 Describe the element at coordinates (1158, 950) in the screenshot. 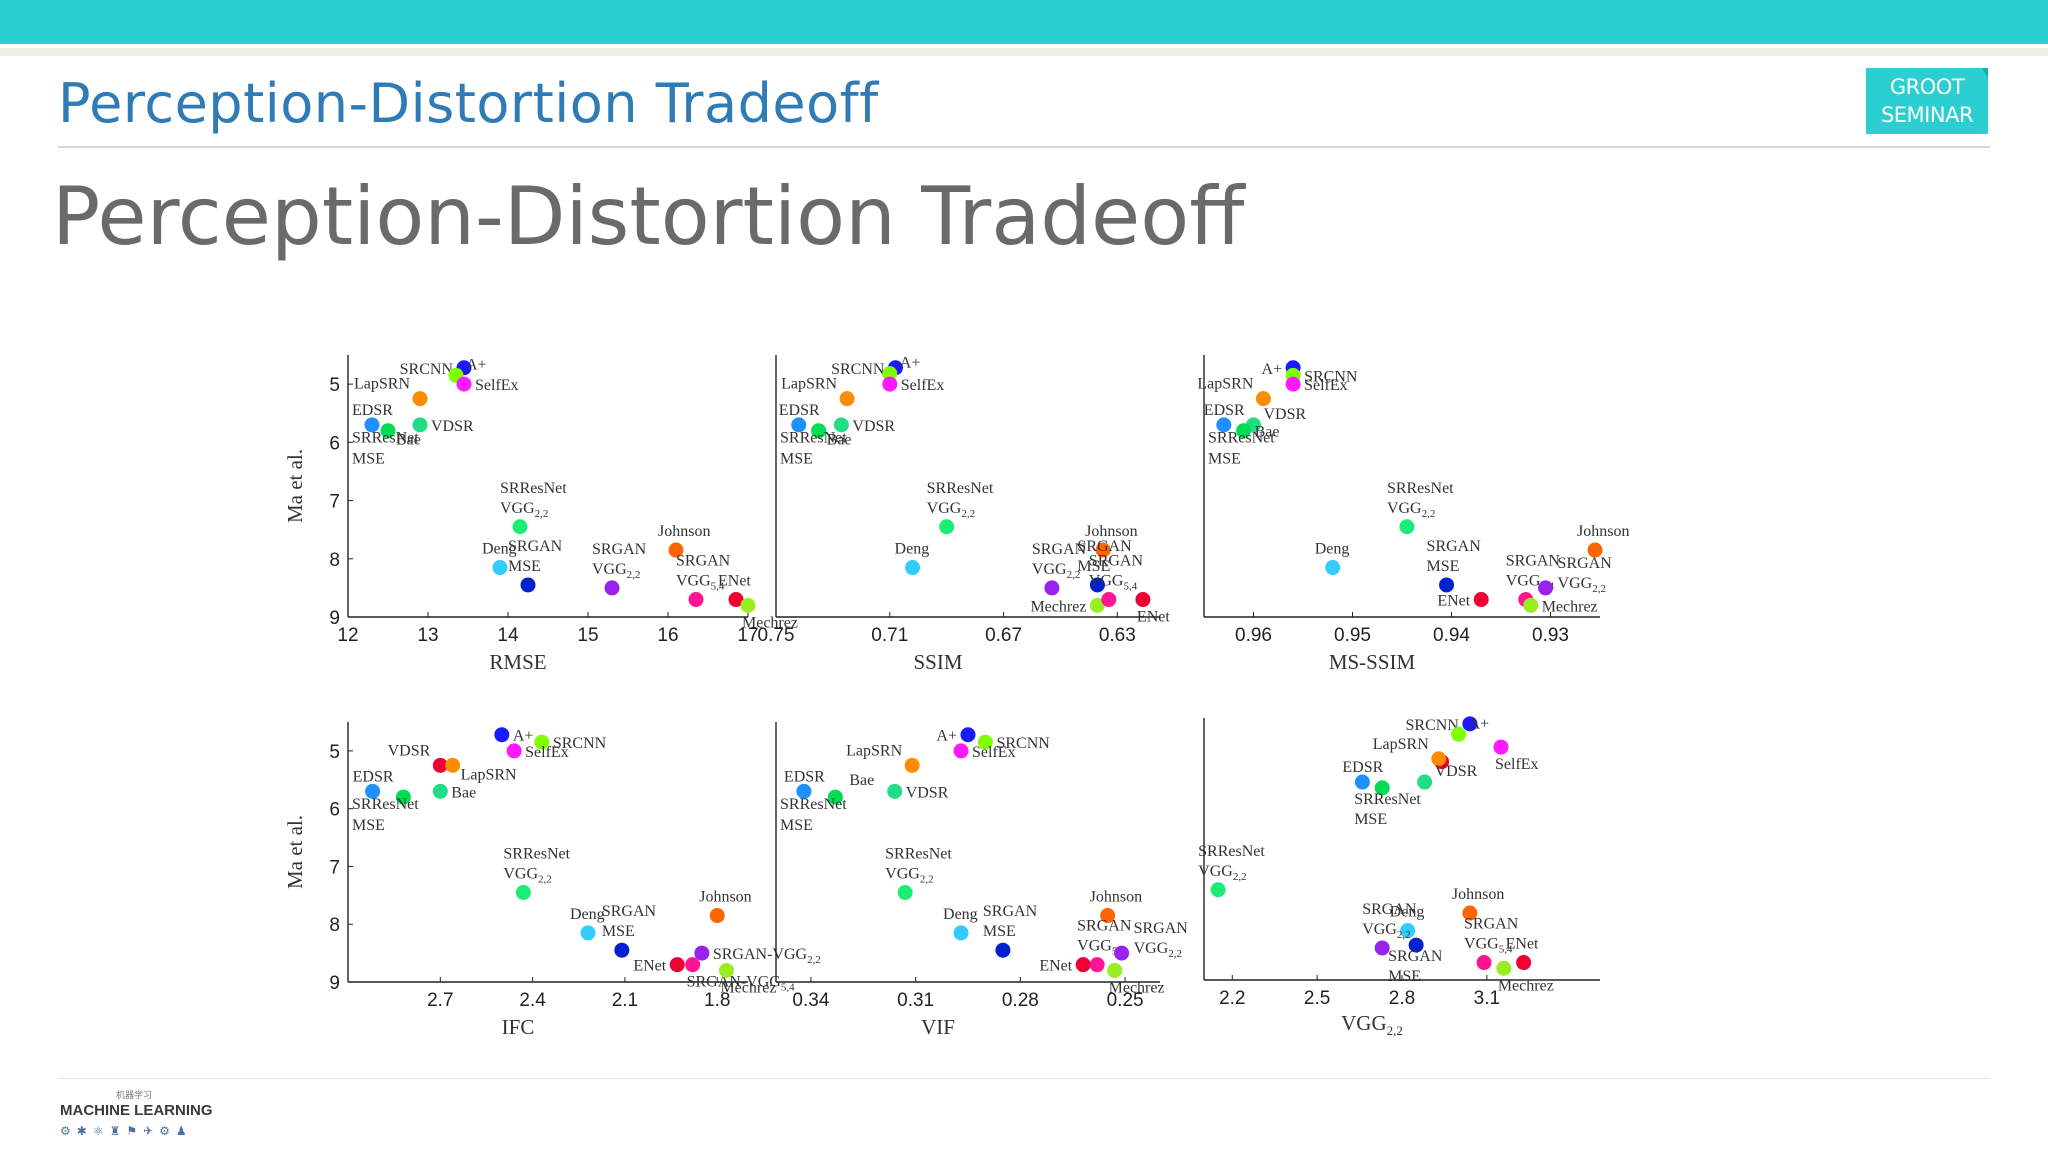

I see `chart-4-point-label-14-sub: VGG2,2` at that location.